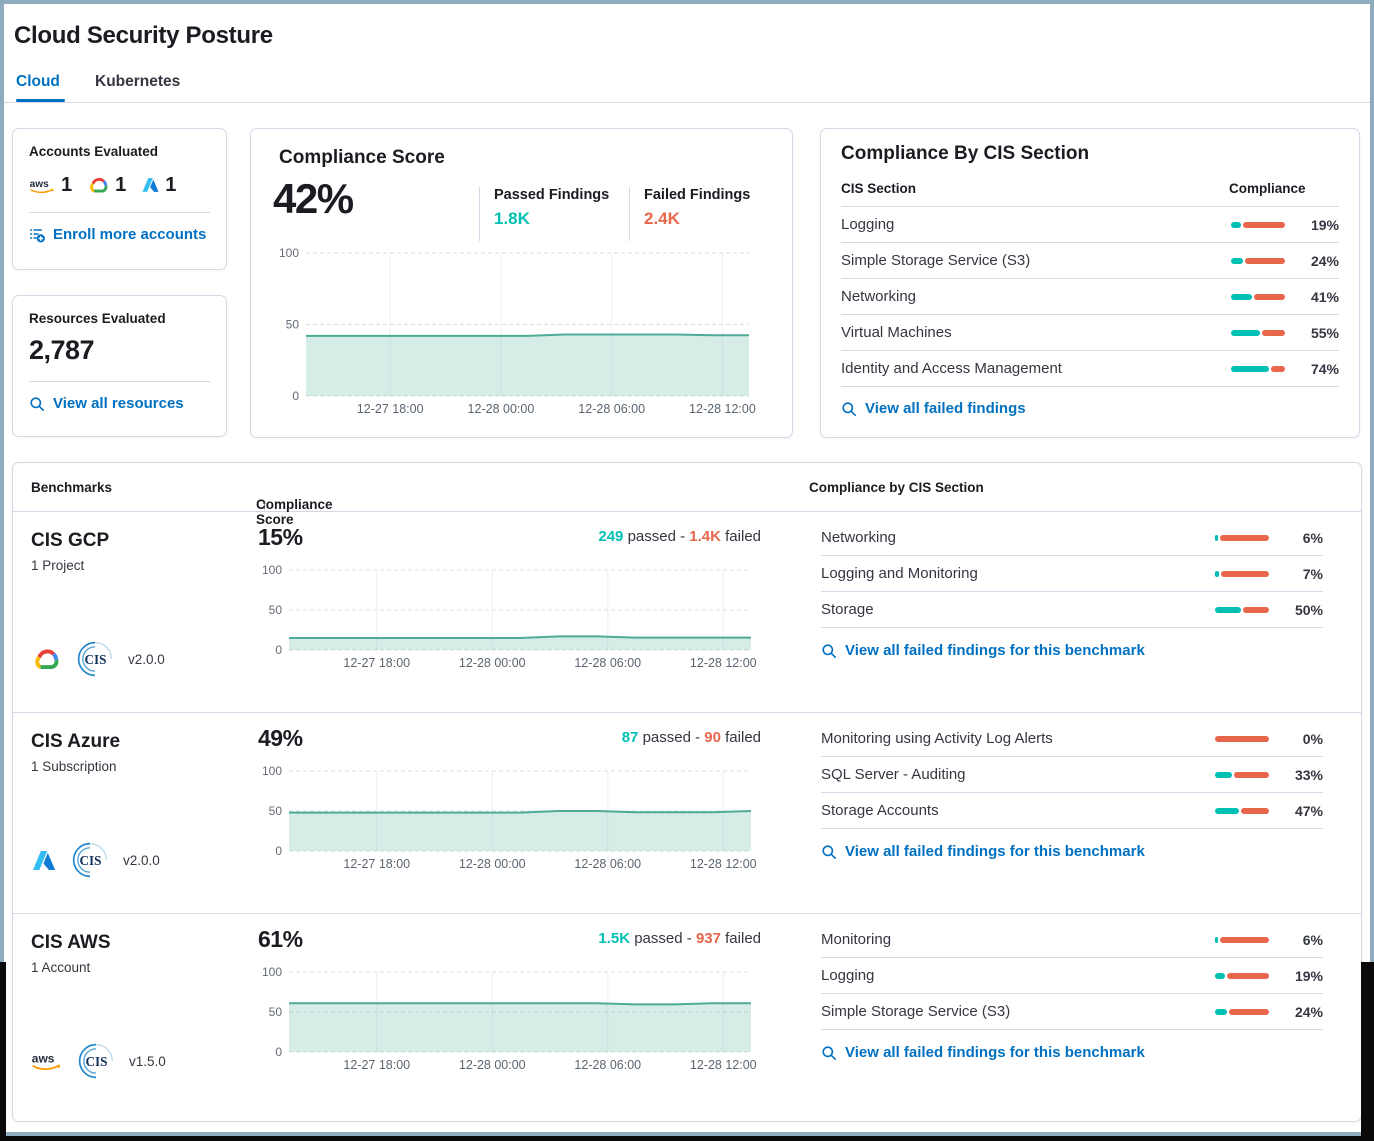 This screenshot has height=1141, width=1374. What do you see at coordinates (99, 185) in the screenshot?
I see `gcp-logo-icon` at bounding box center [99, 185].